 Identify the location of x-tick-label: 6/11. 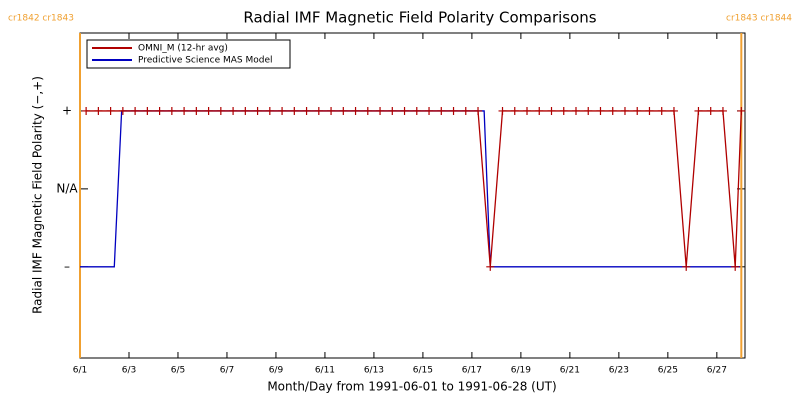
(325, 371).